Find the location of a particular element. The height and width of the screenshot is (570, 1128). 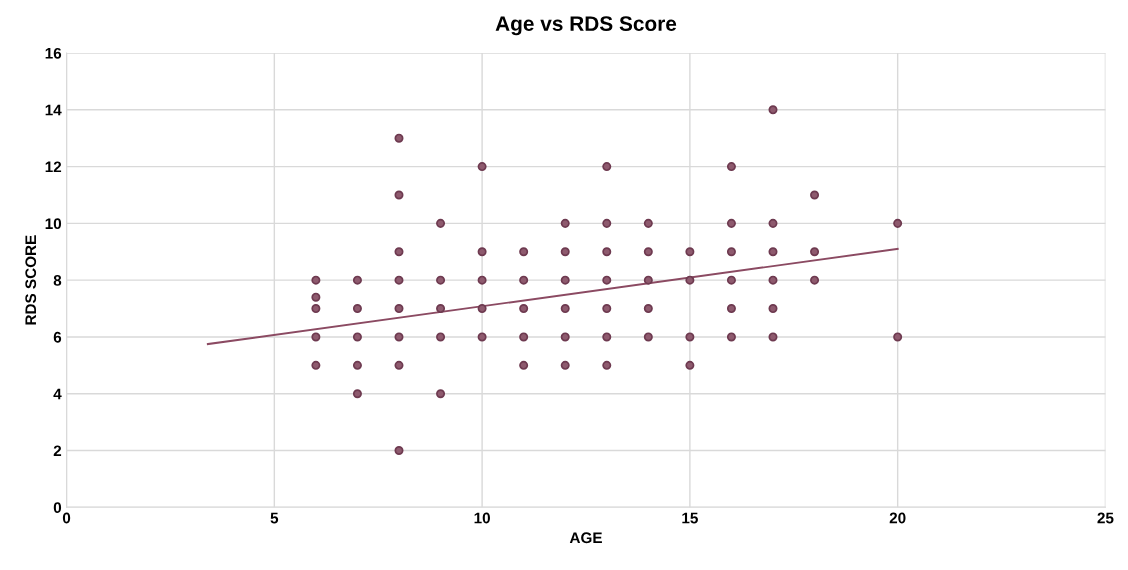

x-tick-label: 20 is located at coordinates (897, 518).